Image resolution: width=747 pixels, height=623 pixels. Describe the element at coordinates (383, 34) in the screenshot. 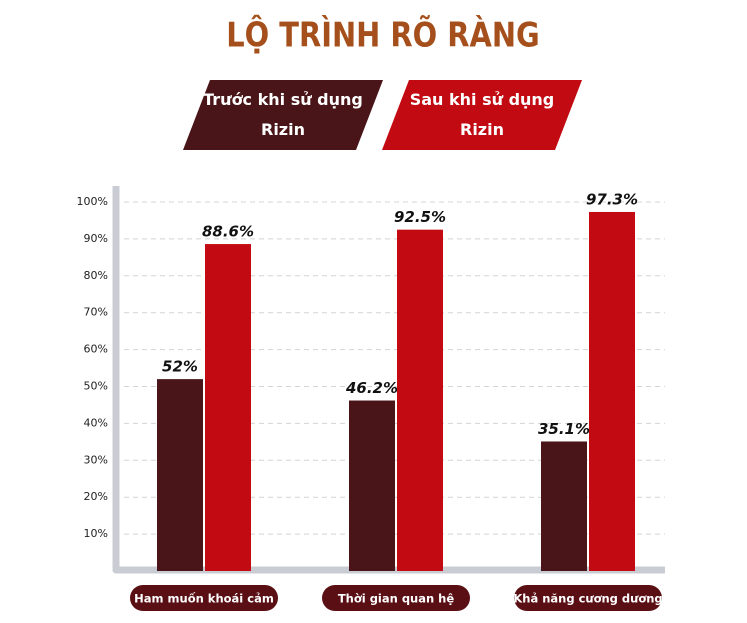

I see `chart-title: LỘ TRÌNH RÕ RÀNG` at that location.